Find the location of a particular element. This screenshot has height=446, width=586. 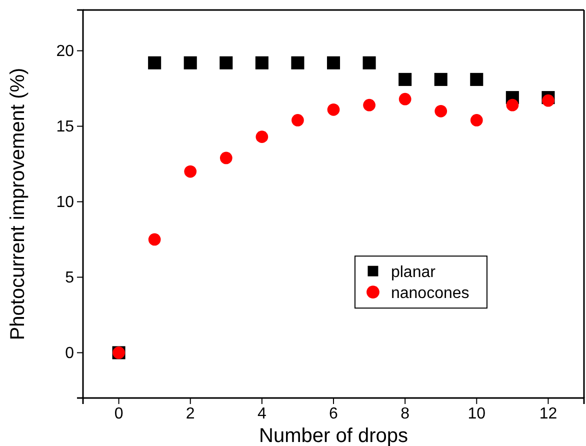

y-tick-label: 5 is located at coordinates (69, 277).